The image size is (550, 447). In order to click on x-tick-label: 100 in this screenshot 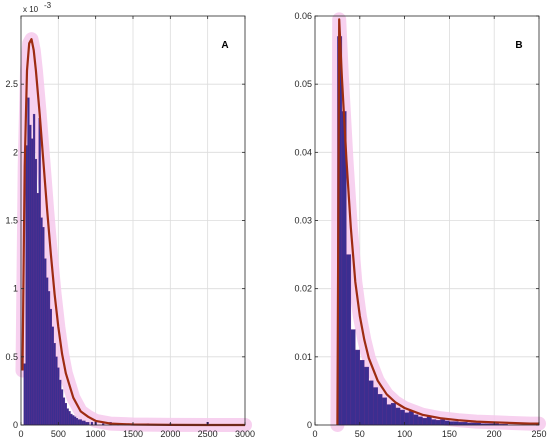, I will do `click(404, 434)`.